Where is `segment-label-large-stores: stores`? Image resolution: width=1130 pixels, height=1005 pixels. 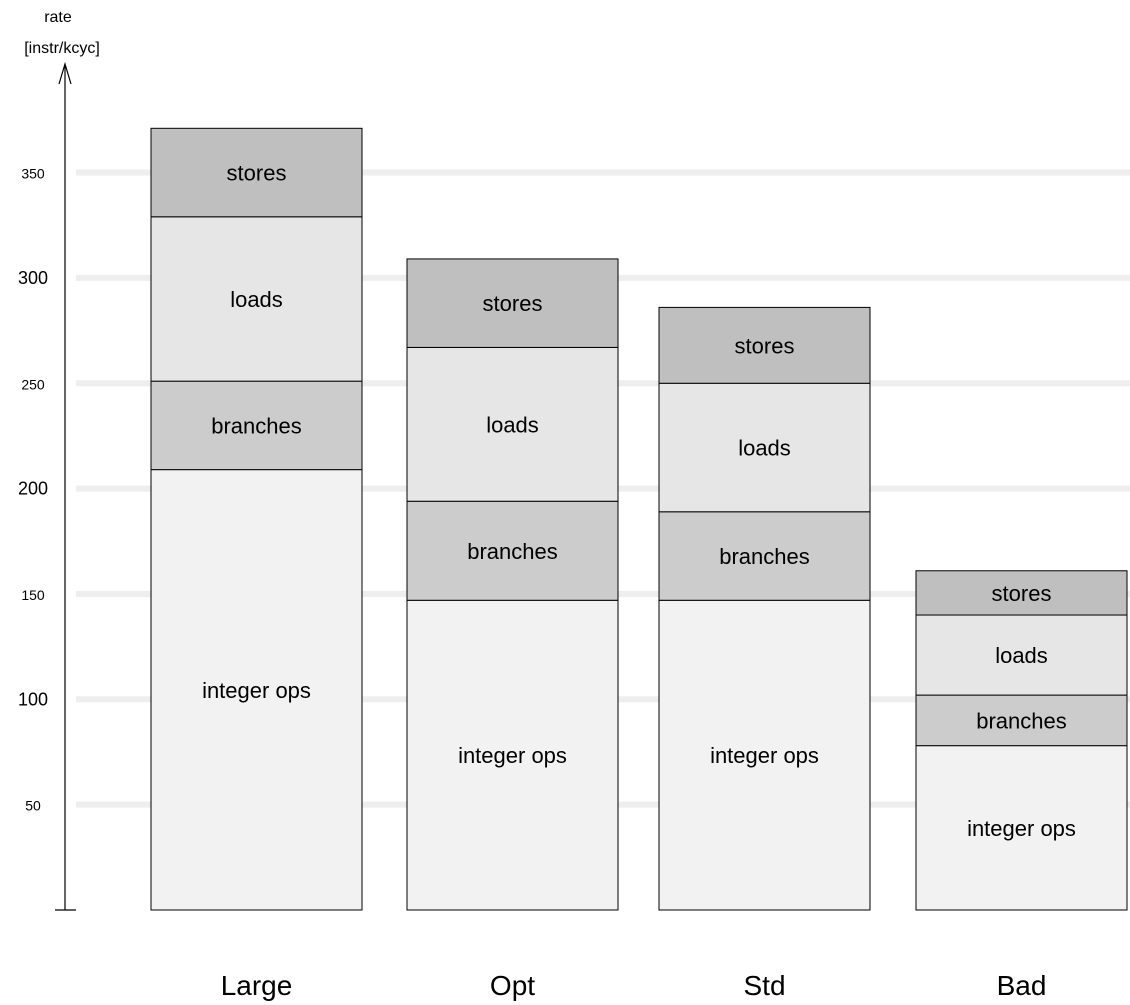 segment-label-large-stores: stores is located at coordinates (257, 173).